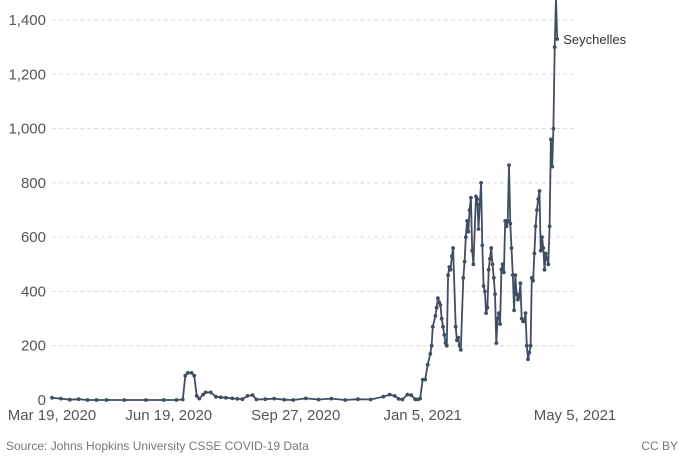 The width and height of the screenshot is (686, 460). Describe the element at coordinates (33, 183) in the screenshot. I see `y-tick-label: 800` at that location.